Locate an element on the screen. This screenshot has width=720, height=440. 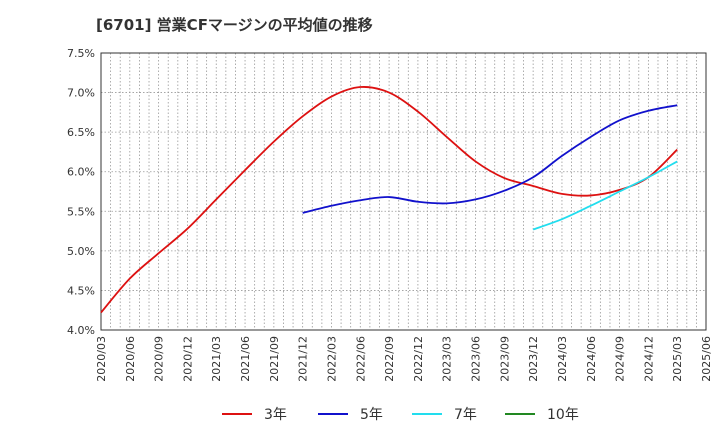
x-tick-label: 2022/09 is located at coordinates (389, 359).